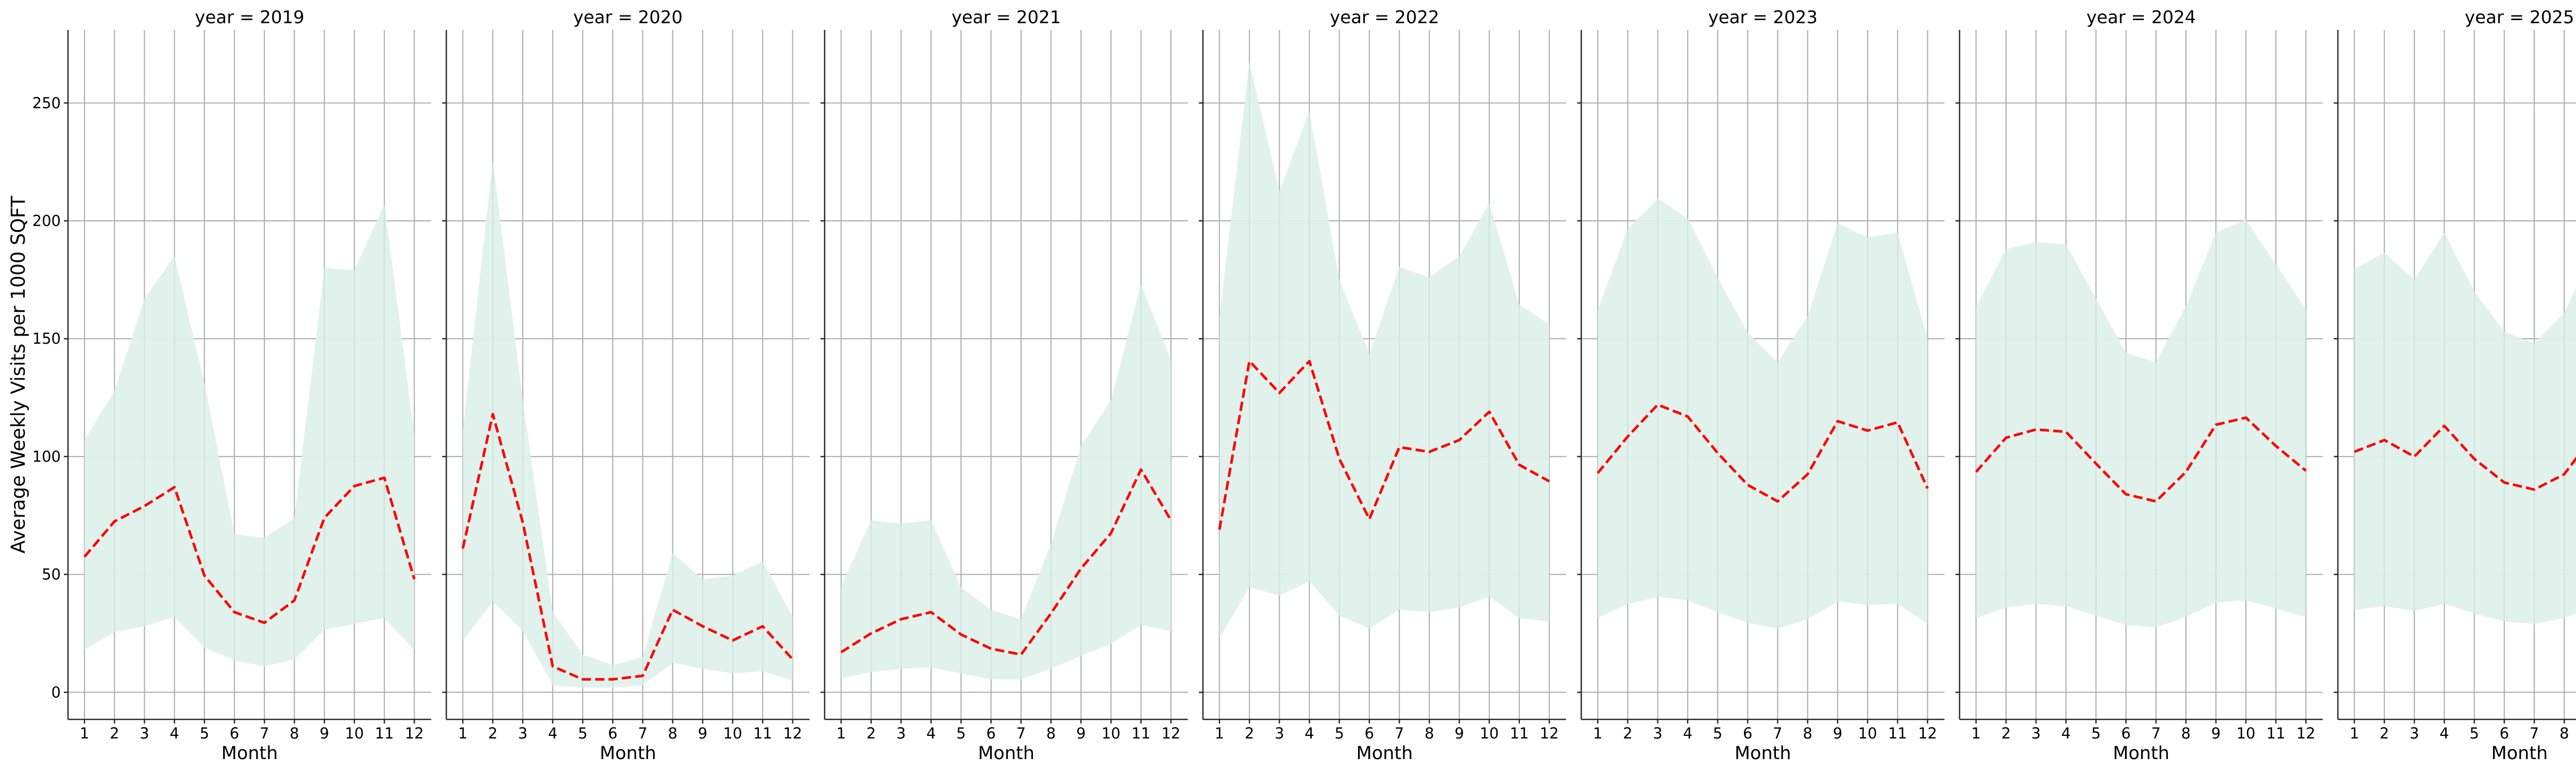 The image size is (2576, 773). What do you see at coordinates (46, 221) in the screenshot?
I see `y-tick-label: 200` at bounding box center [46, 221].